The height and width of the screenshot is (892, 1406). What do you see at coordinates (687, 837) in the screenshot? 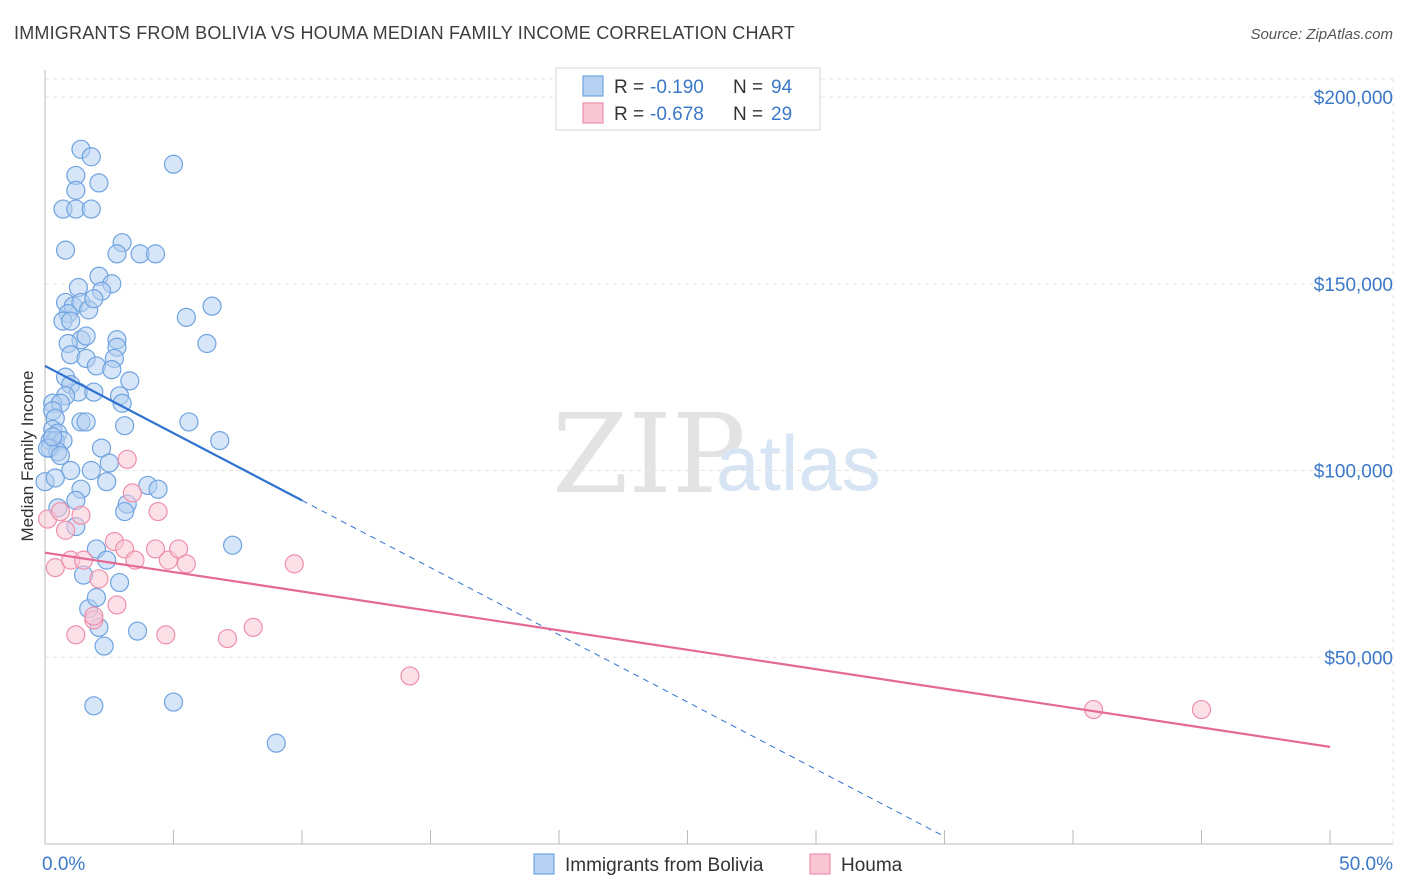
I see `x-axis-ticks` at bounding box center [687, 837].